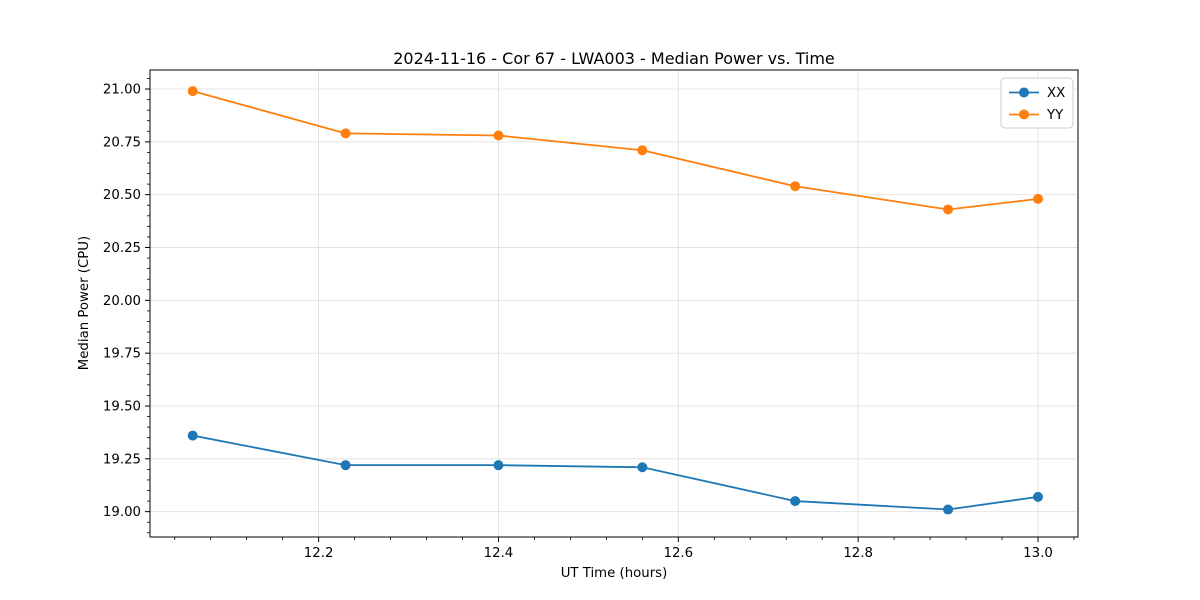 The width and height of the screenshot is (1200, 600). I want to click on legend: XX YY, so click(1037, 103).